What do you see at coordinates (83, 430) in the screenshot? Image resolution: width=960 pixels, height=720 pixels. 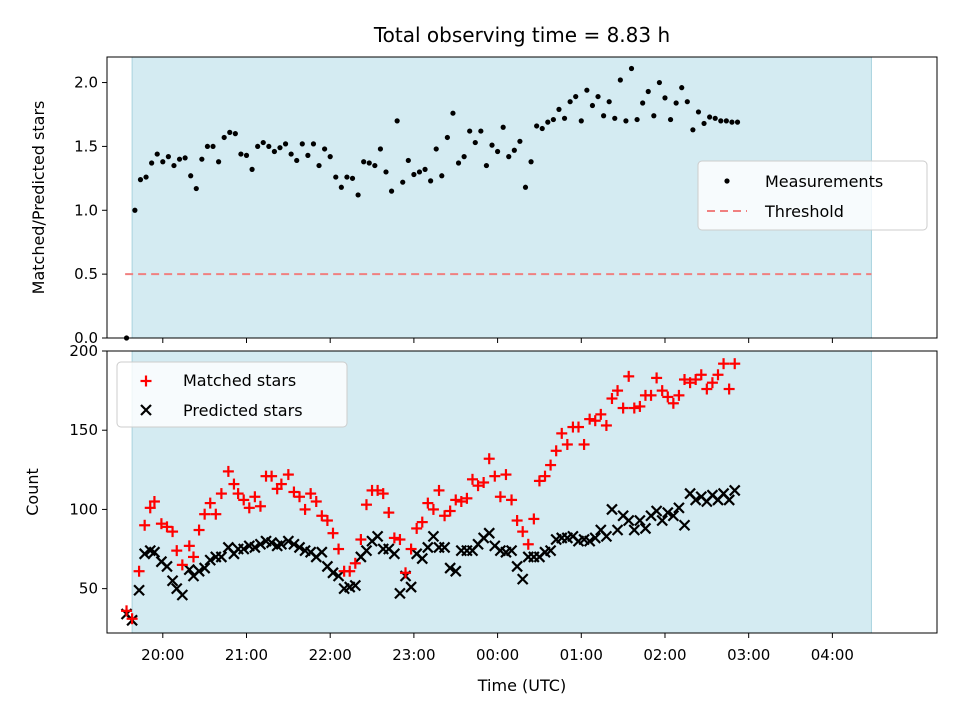 I see `y-tick-label: 150` at bounding box center [83, 430].